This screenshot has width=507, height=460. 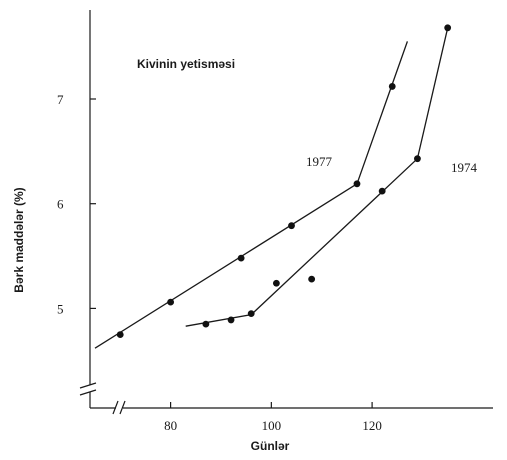 I want to click on x-tick-label: 120, so click(x=372, y=425).